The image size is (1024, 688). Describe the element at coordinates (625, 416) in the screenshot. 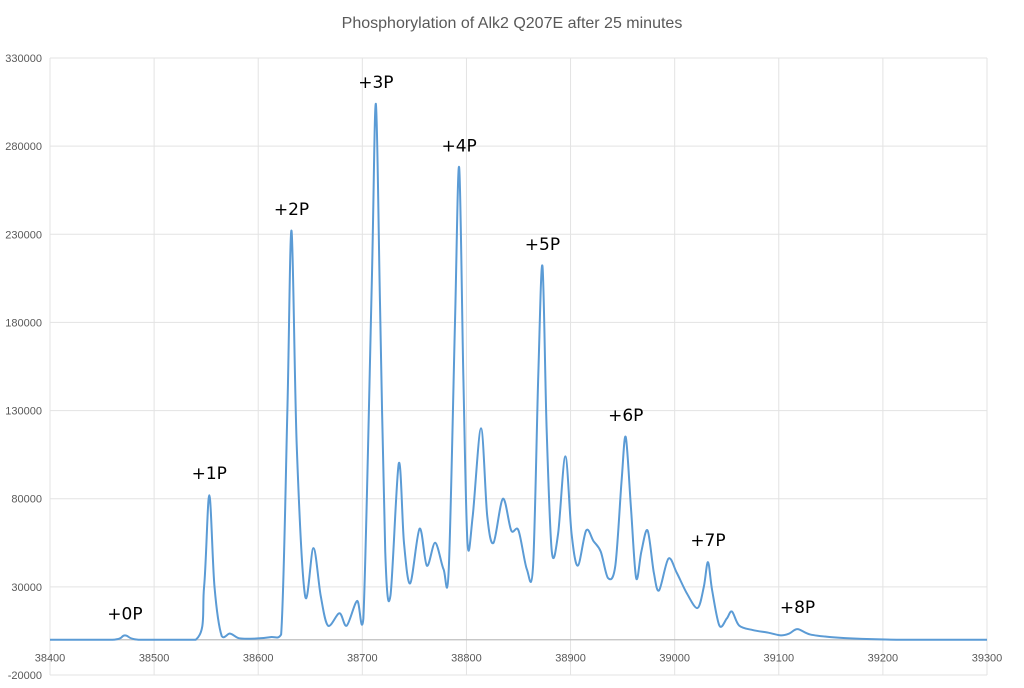

I see `peak-label: +6P` at that location.